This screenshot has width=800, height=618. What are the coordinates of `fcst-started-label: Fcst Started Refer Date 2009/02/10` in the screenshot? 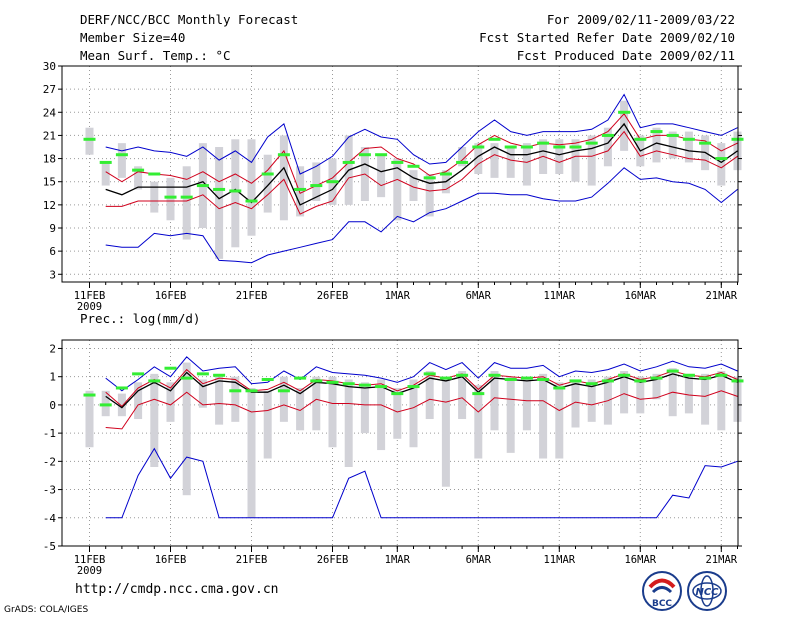 It's located at (607, 37).